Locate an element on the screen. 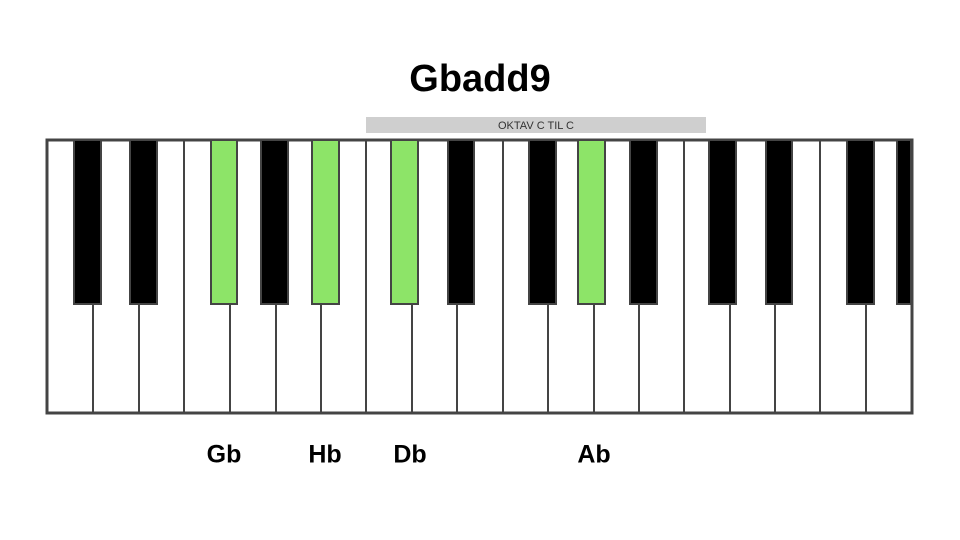 The height and width of the screenshot is (540, 960). chord-title: Gbadd9 is located at coordinates (479, 79).